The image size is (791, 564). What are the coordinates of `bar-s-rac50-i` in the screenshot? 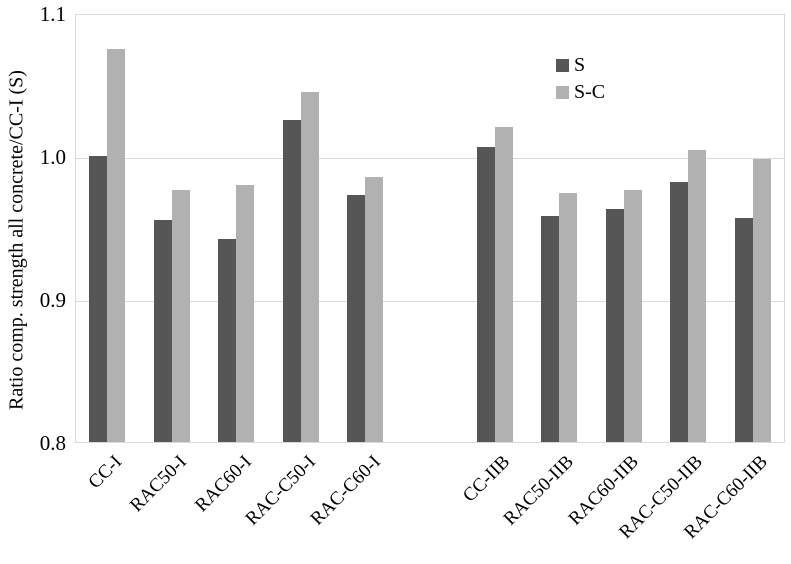 It's located at (162, 331).